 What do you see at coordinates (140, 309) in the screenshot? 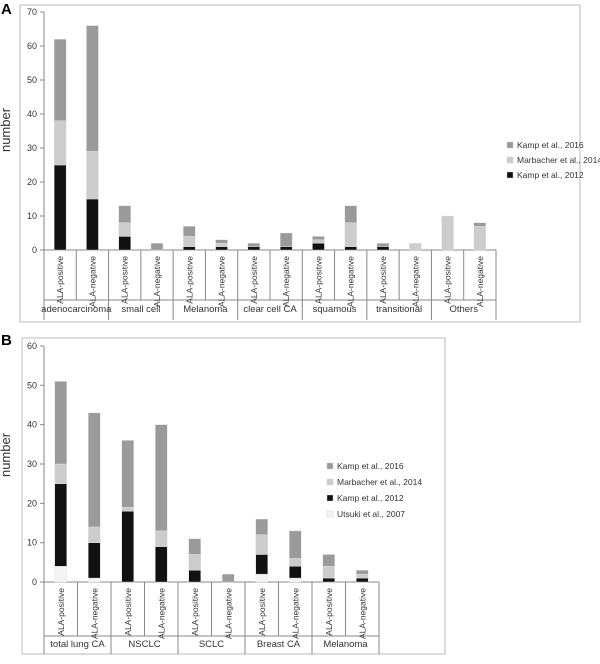
I see `group-label: small cell` at bounding box center [140, 309].